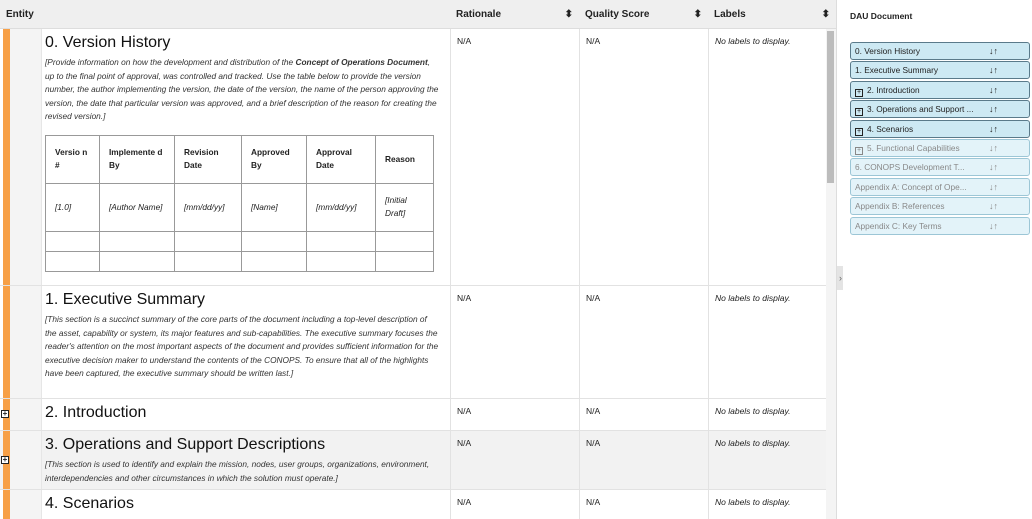 This screenshot has width=1032, height=519. I want to click on outline-item: 0. Version History ↓↑, so click(940, 51).